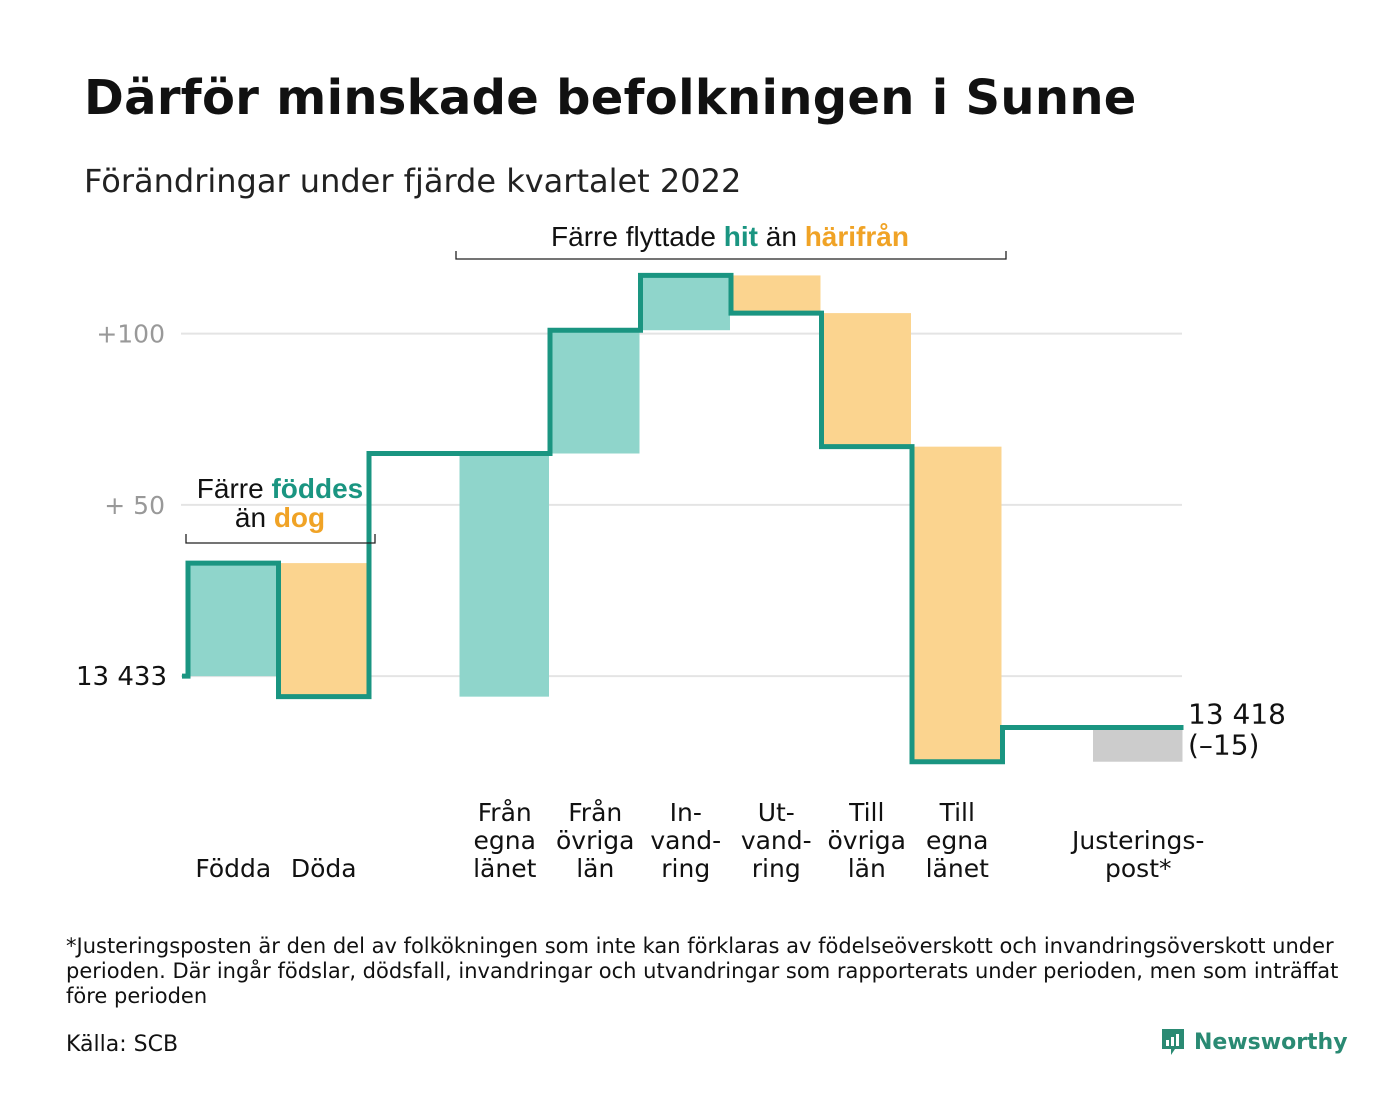  I want to click on category-label: In-vand-ring, so click(685, 840).